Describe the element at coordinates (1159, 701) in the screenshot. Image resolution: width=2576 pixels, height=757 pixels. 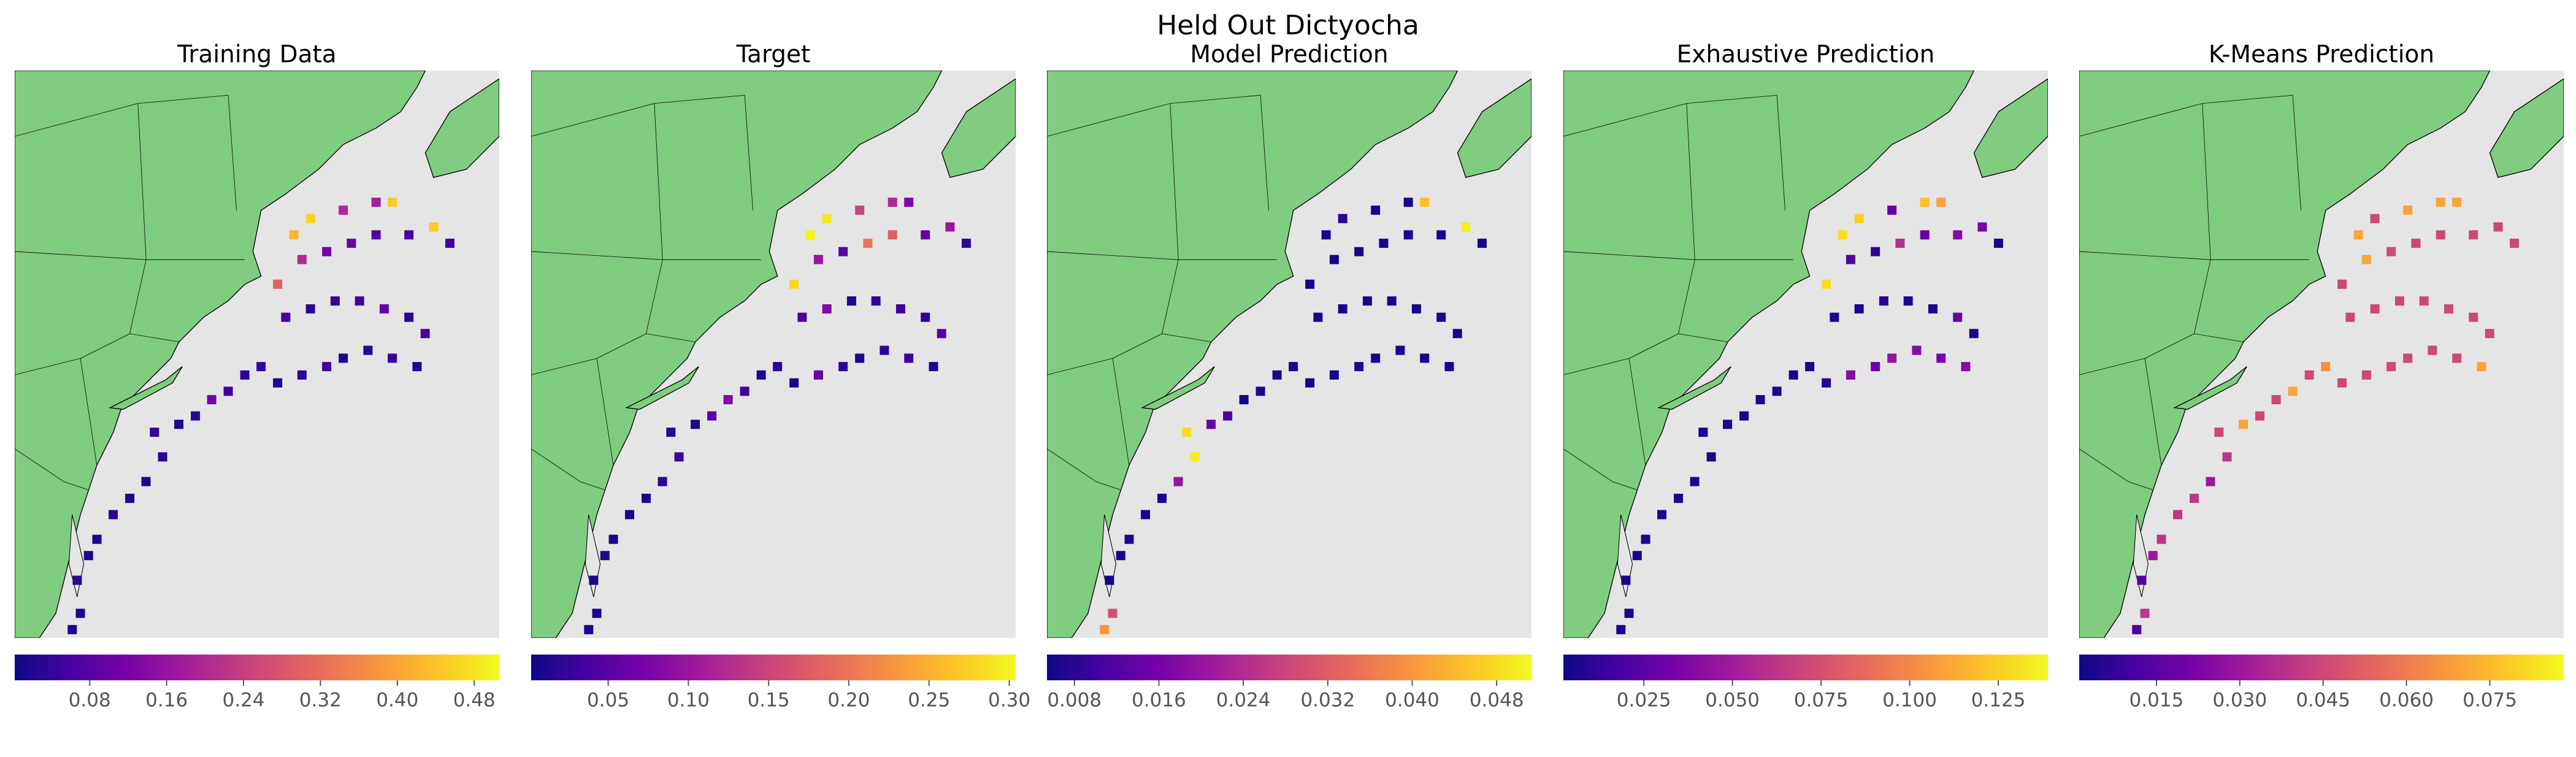
I see `colorbar-tick-label: 0.016` at that location.